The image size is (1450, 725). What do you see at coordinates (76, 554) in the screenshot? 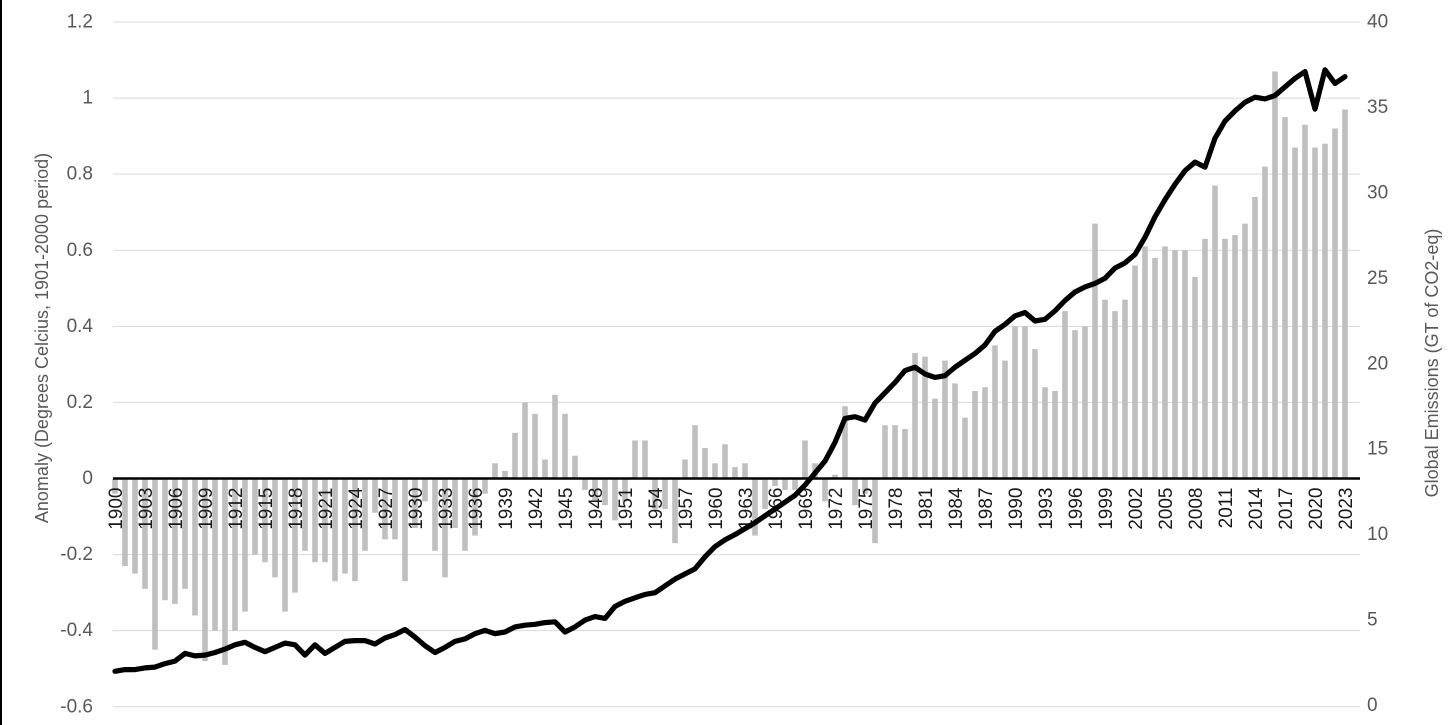
I see `left-axis-tick-label: -0.2` at bounding box center [76, 554].